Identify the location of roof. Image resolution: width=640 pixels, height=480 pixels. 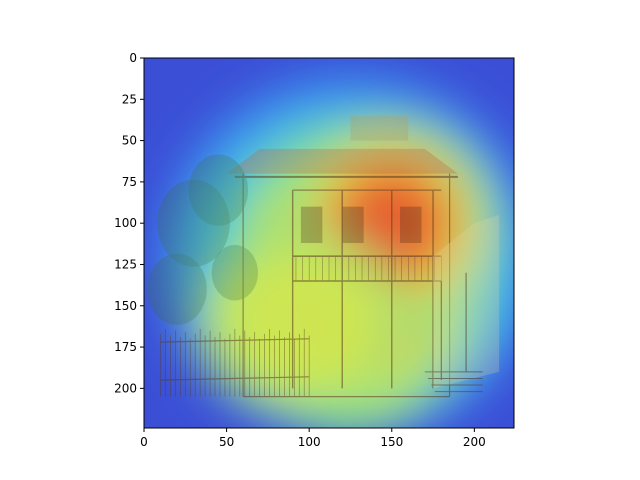
(342, 161).